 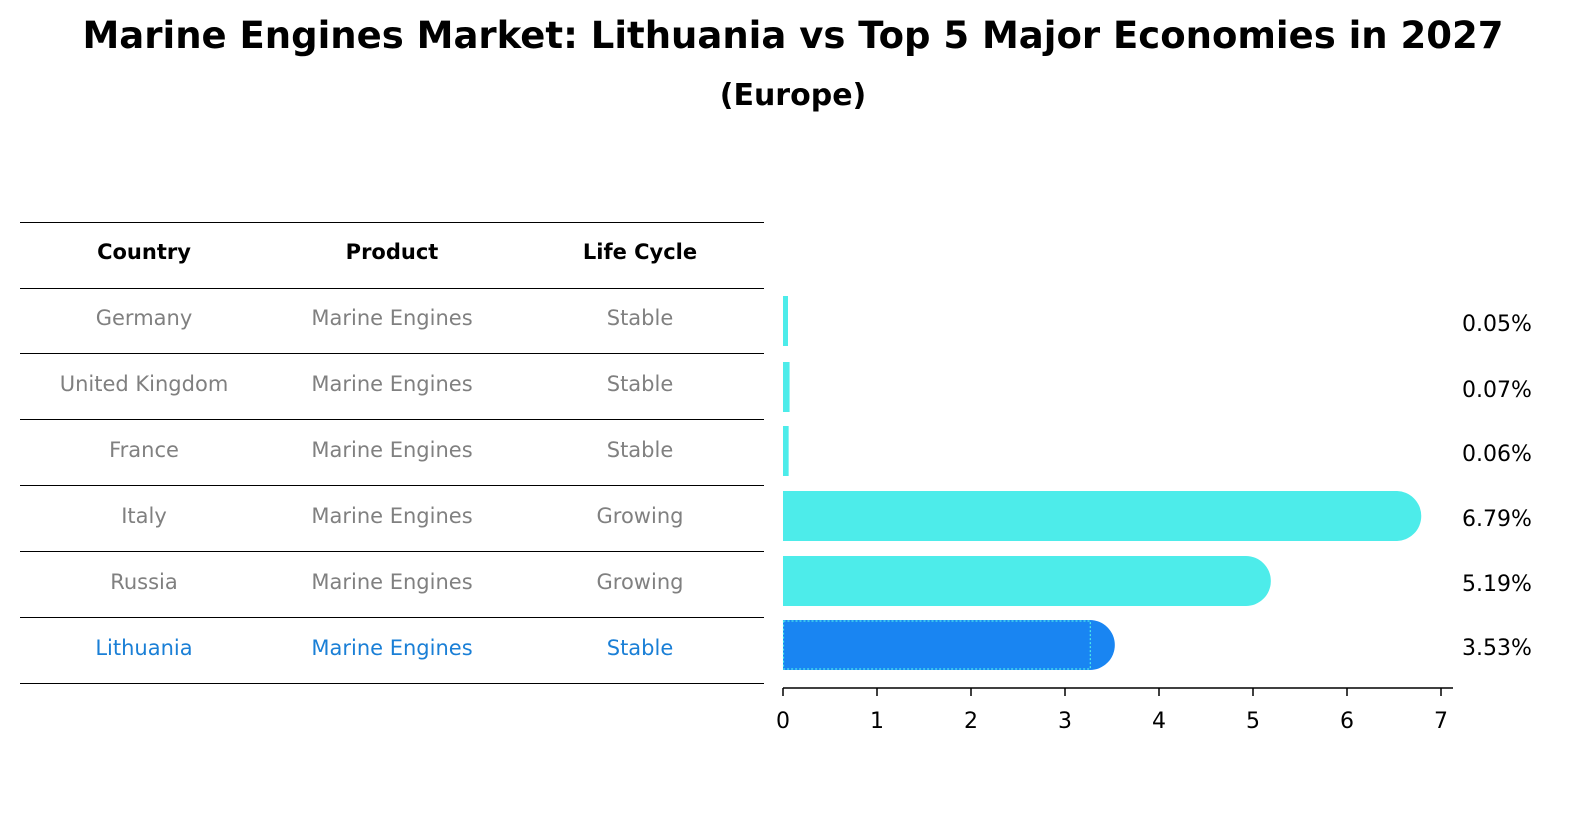 I want to click on x-tick-label: 5, so click(x=1253, y=721).